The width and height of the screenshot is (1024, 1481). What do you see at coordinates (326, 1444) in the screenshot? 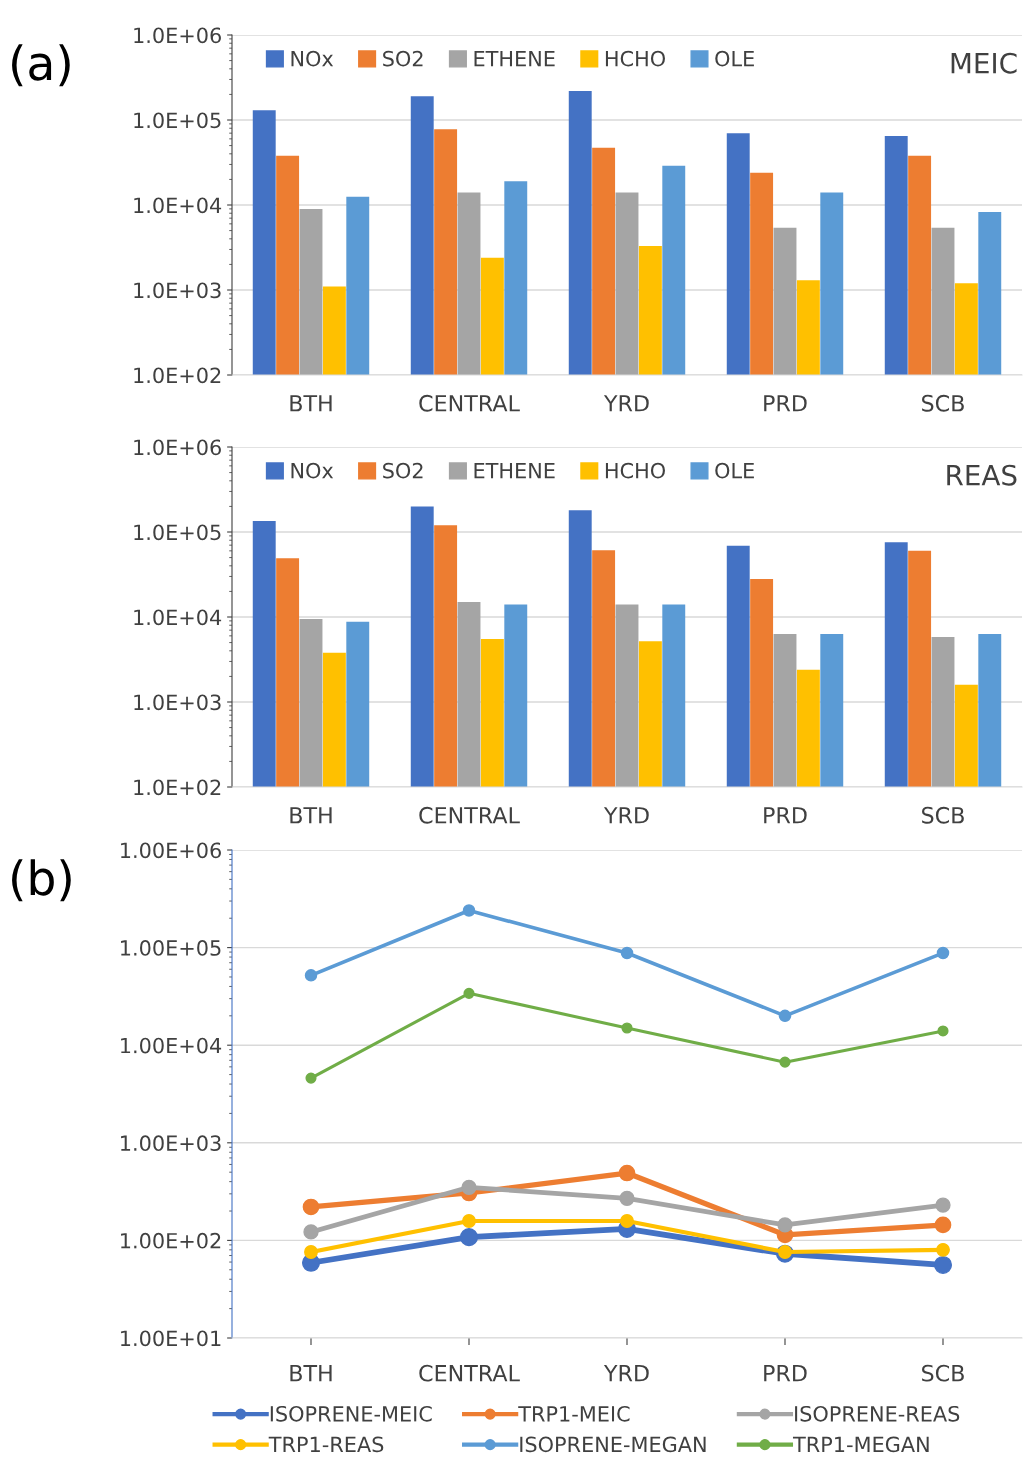
I see `legend-label: TRP1-REAS` at bounding box center [326, 1444].